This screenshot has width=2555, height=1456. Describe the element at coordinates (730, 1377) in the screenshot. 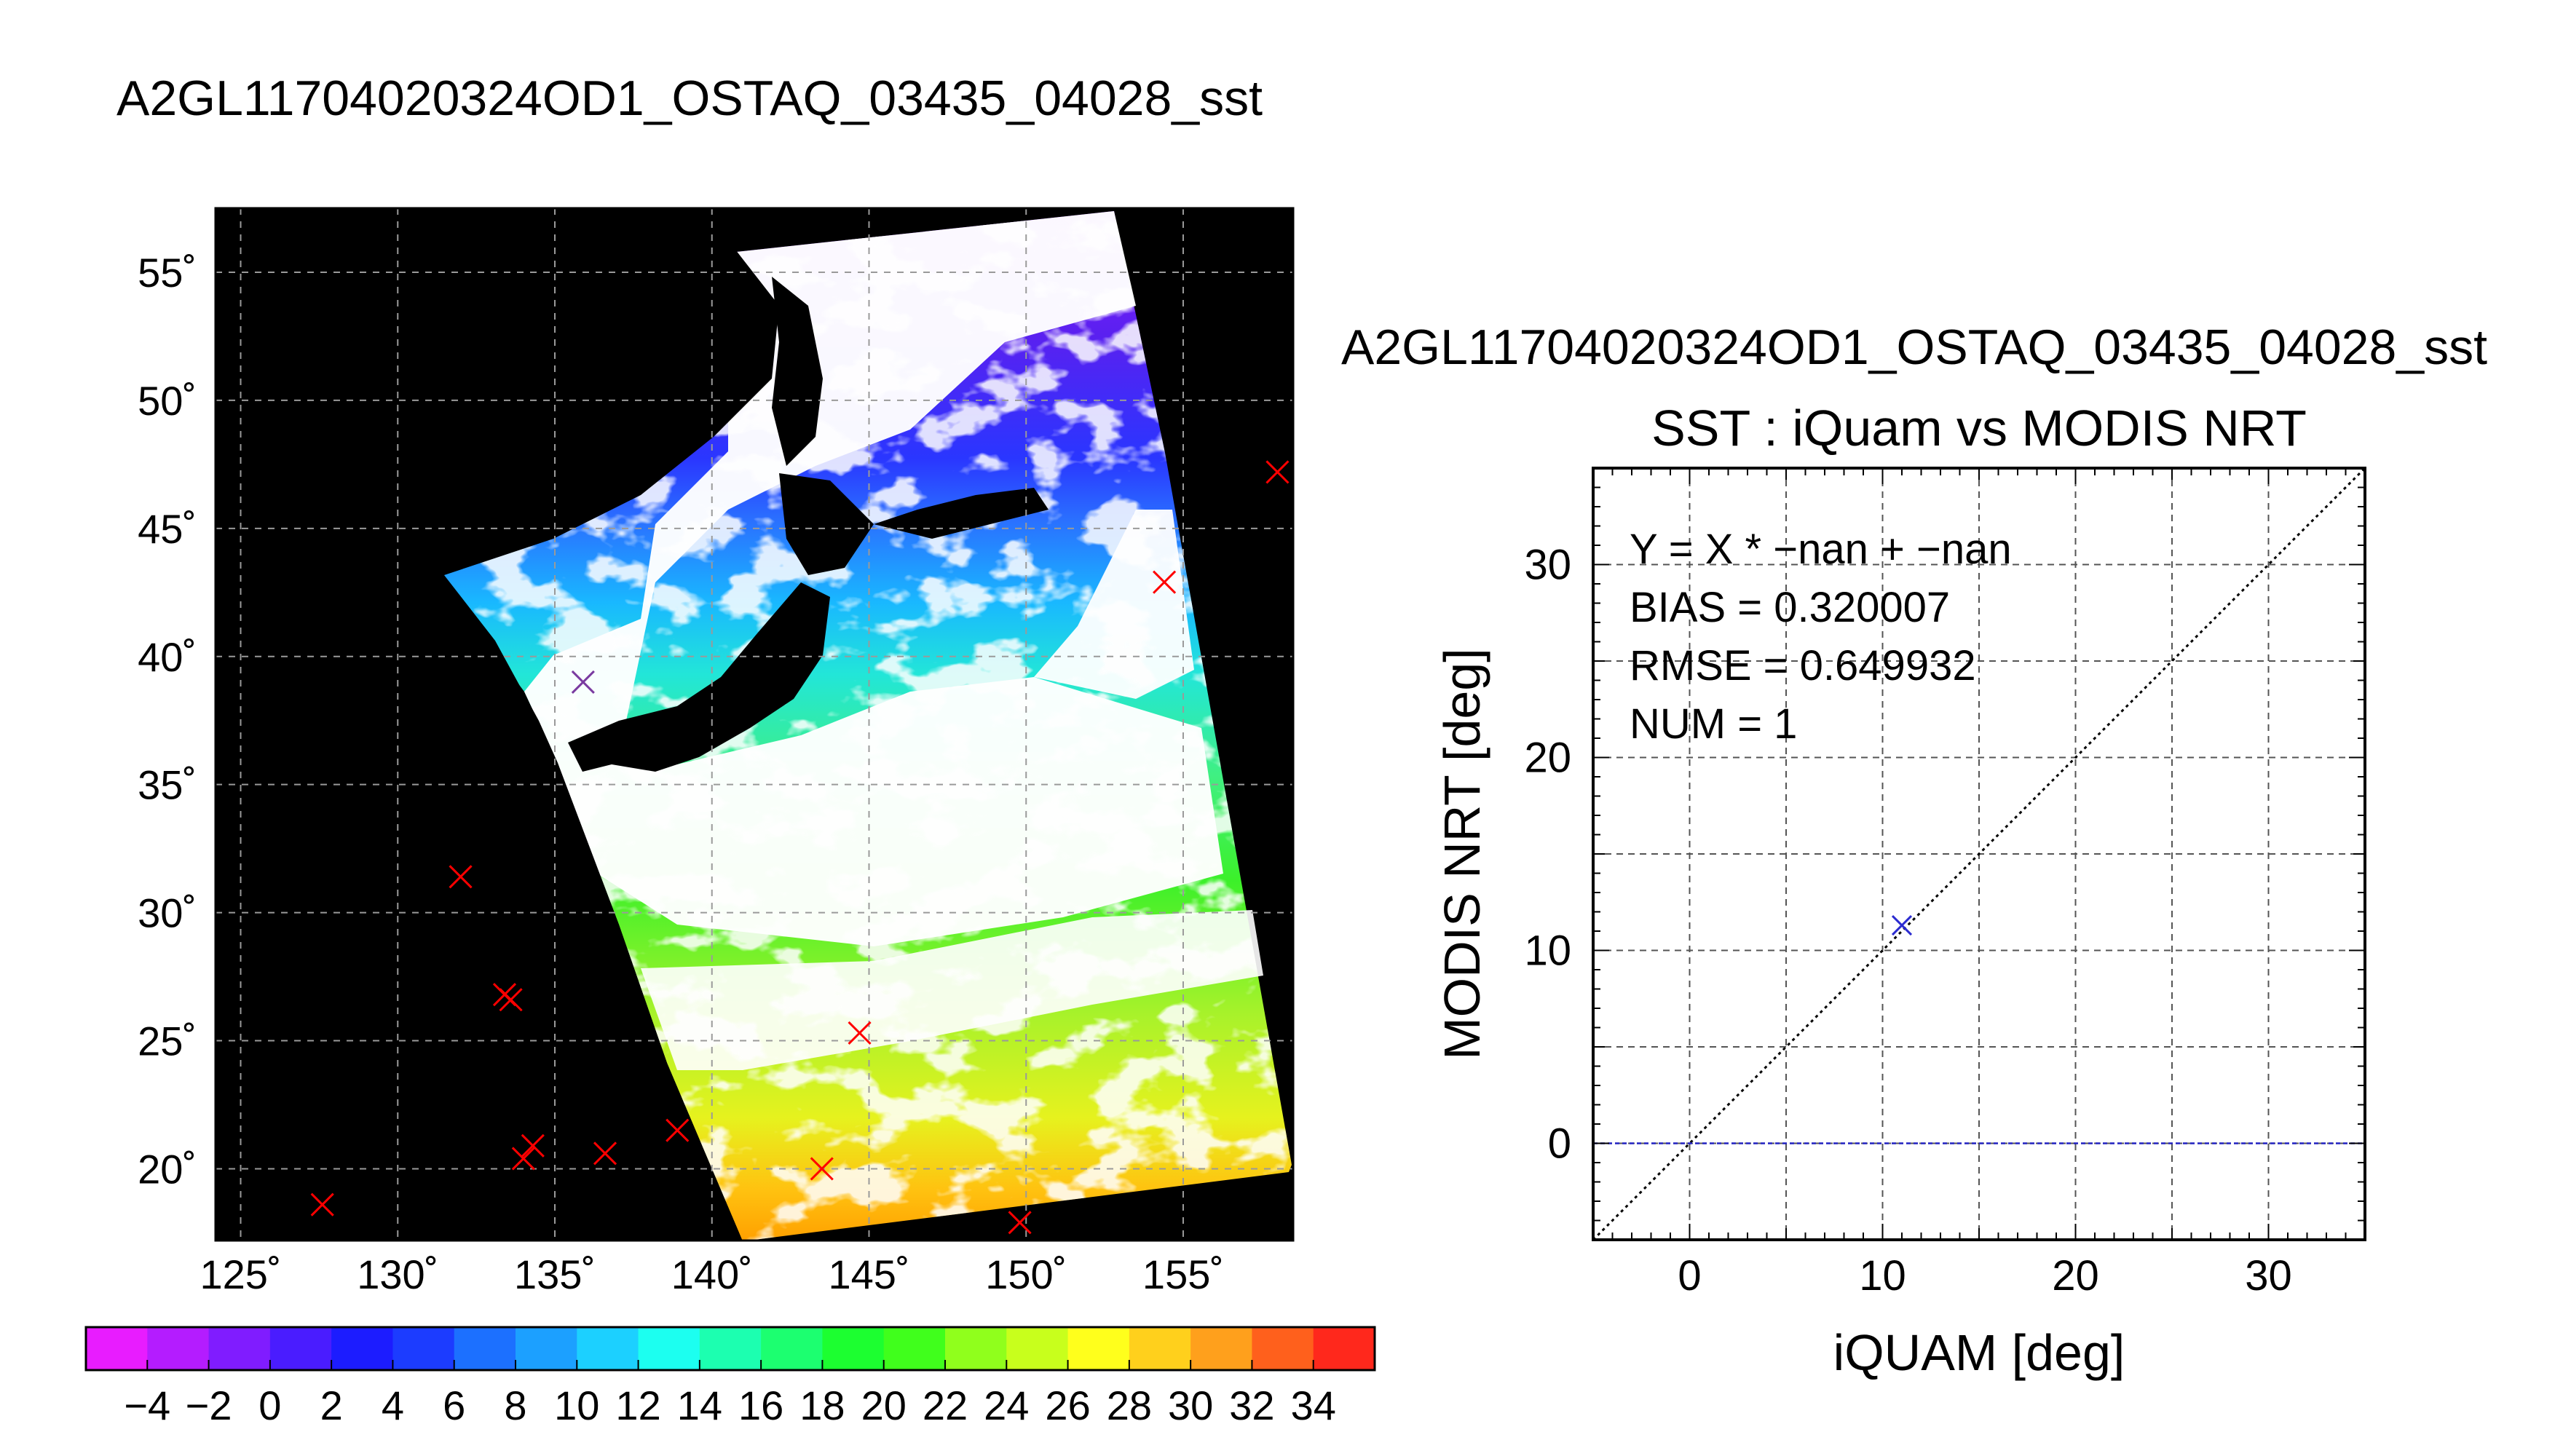

I see `colorbar: −4 −2 0 2 4 6 8 10 12 14 16 18 20 22 24 26 28 30 32 34` at that location.